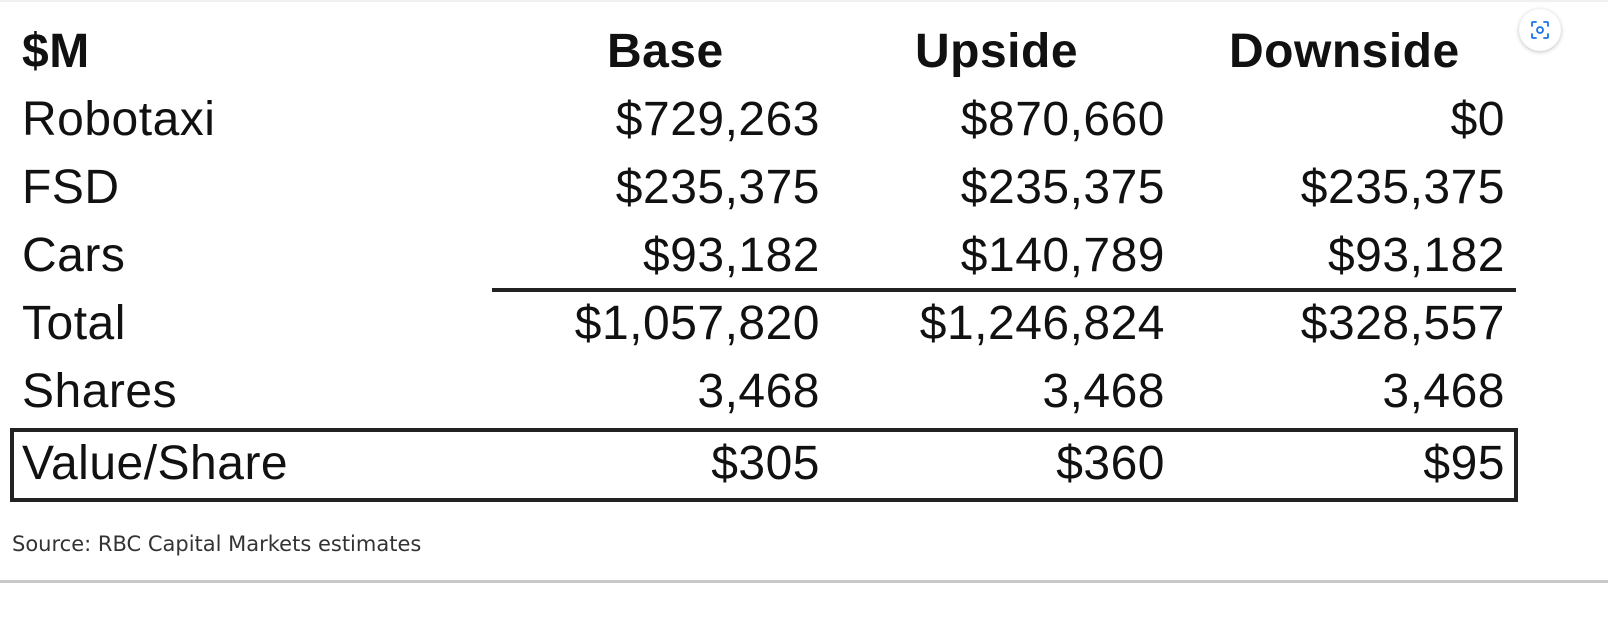  Describe the element at coordinates (1402, 187) in the screenshot. I see `cell-downside: $235,375` at that location.